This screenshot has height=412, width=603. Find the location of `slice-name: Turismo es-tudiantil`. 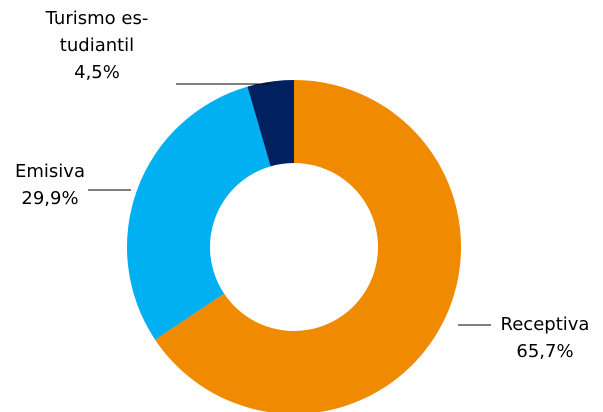

slice-name: Turismo es-tudiantil is located at coordinates (97, 32).